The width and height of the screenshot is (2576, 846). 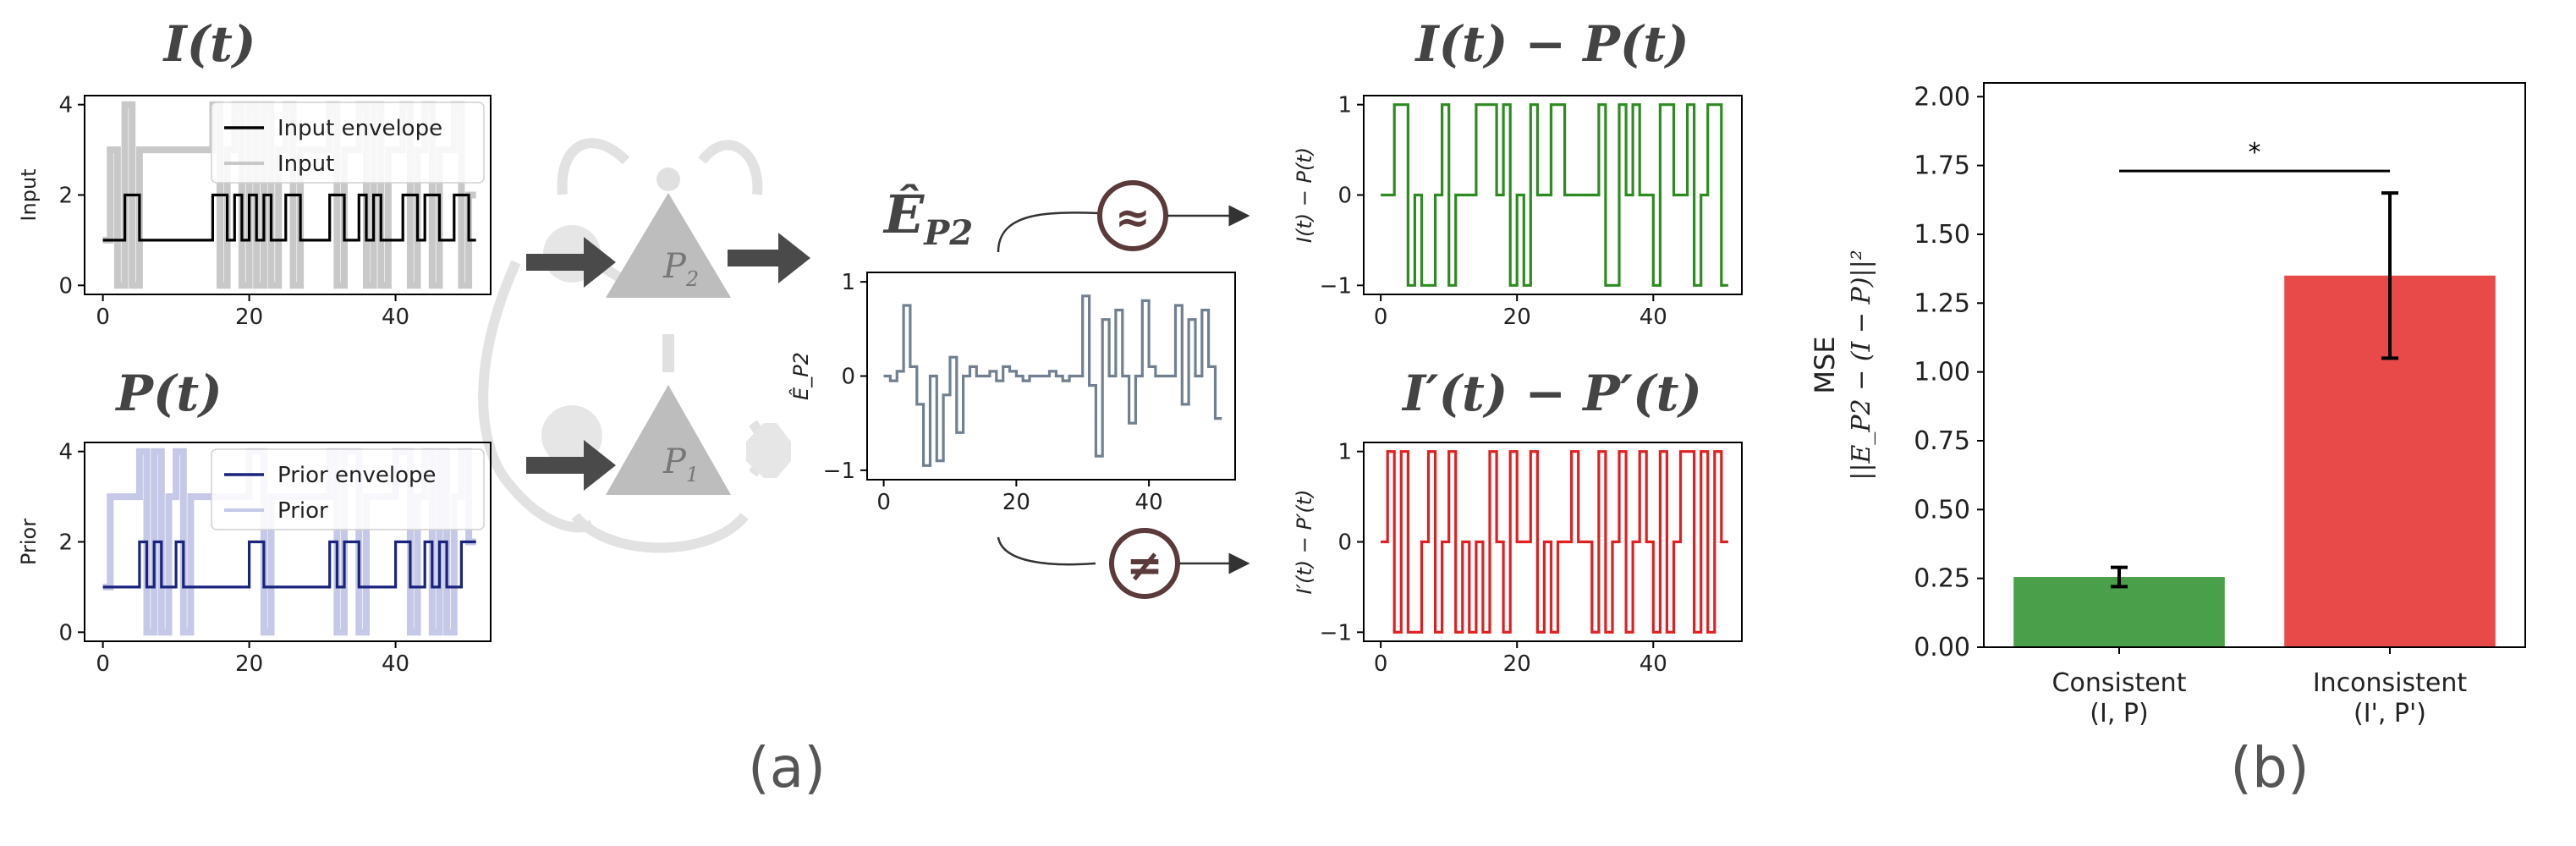 What do you see at coordinates (769, 450) in the screenshot?
I see `error-unit-octagon` at bounding box center [769, 450].